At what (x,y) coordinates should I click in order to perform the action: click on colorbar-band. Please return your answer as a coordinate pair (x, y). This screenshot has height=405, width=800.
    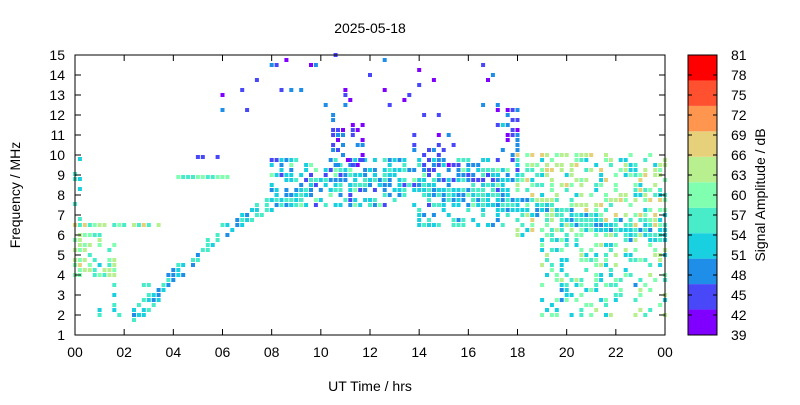
    Looking at the image, I should click on (702, 118).